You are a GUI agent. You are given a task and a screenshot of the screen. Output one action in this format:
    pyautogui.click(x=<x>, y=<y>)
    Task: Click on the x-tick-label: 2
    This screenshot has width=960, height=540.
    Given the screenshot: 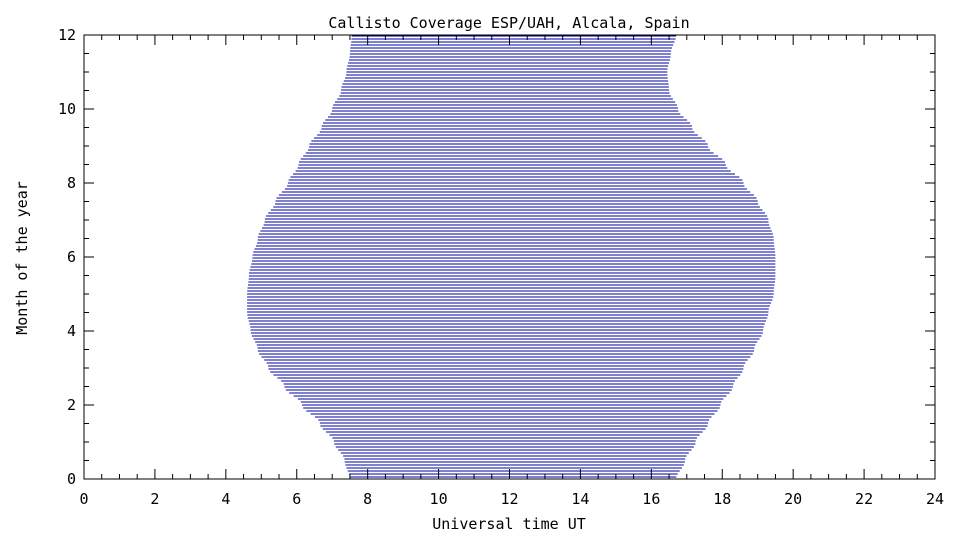 What is the action you would take?
    pyautogui.click(x=154, y=499)
    